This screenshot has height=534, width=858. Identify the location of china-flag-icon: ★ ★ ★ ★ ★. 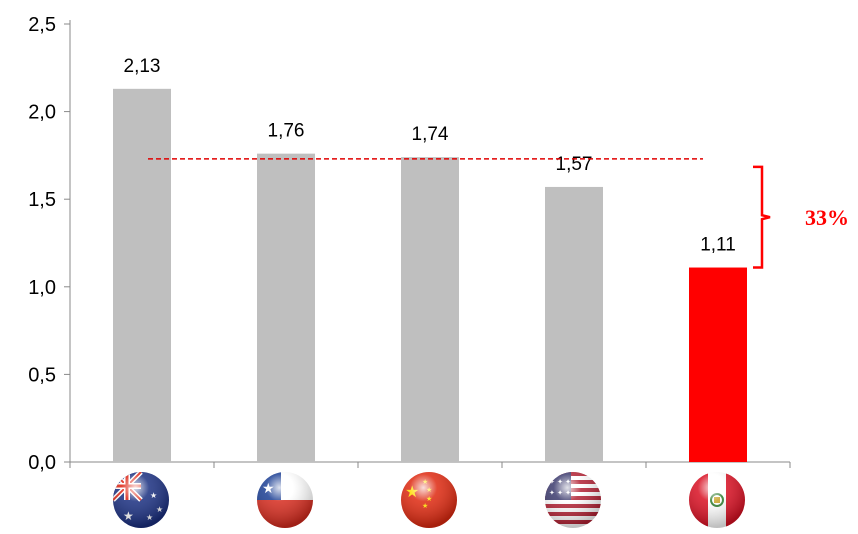
(429, 500).